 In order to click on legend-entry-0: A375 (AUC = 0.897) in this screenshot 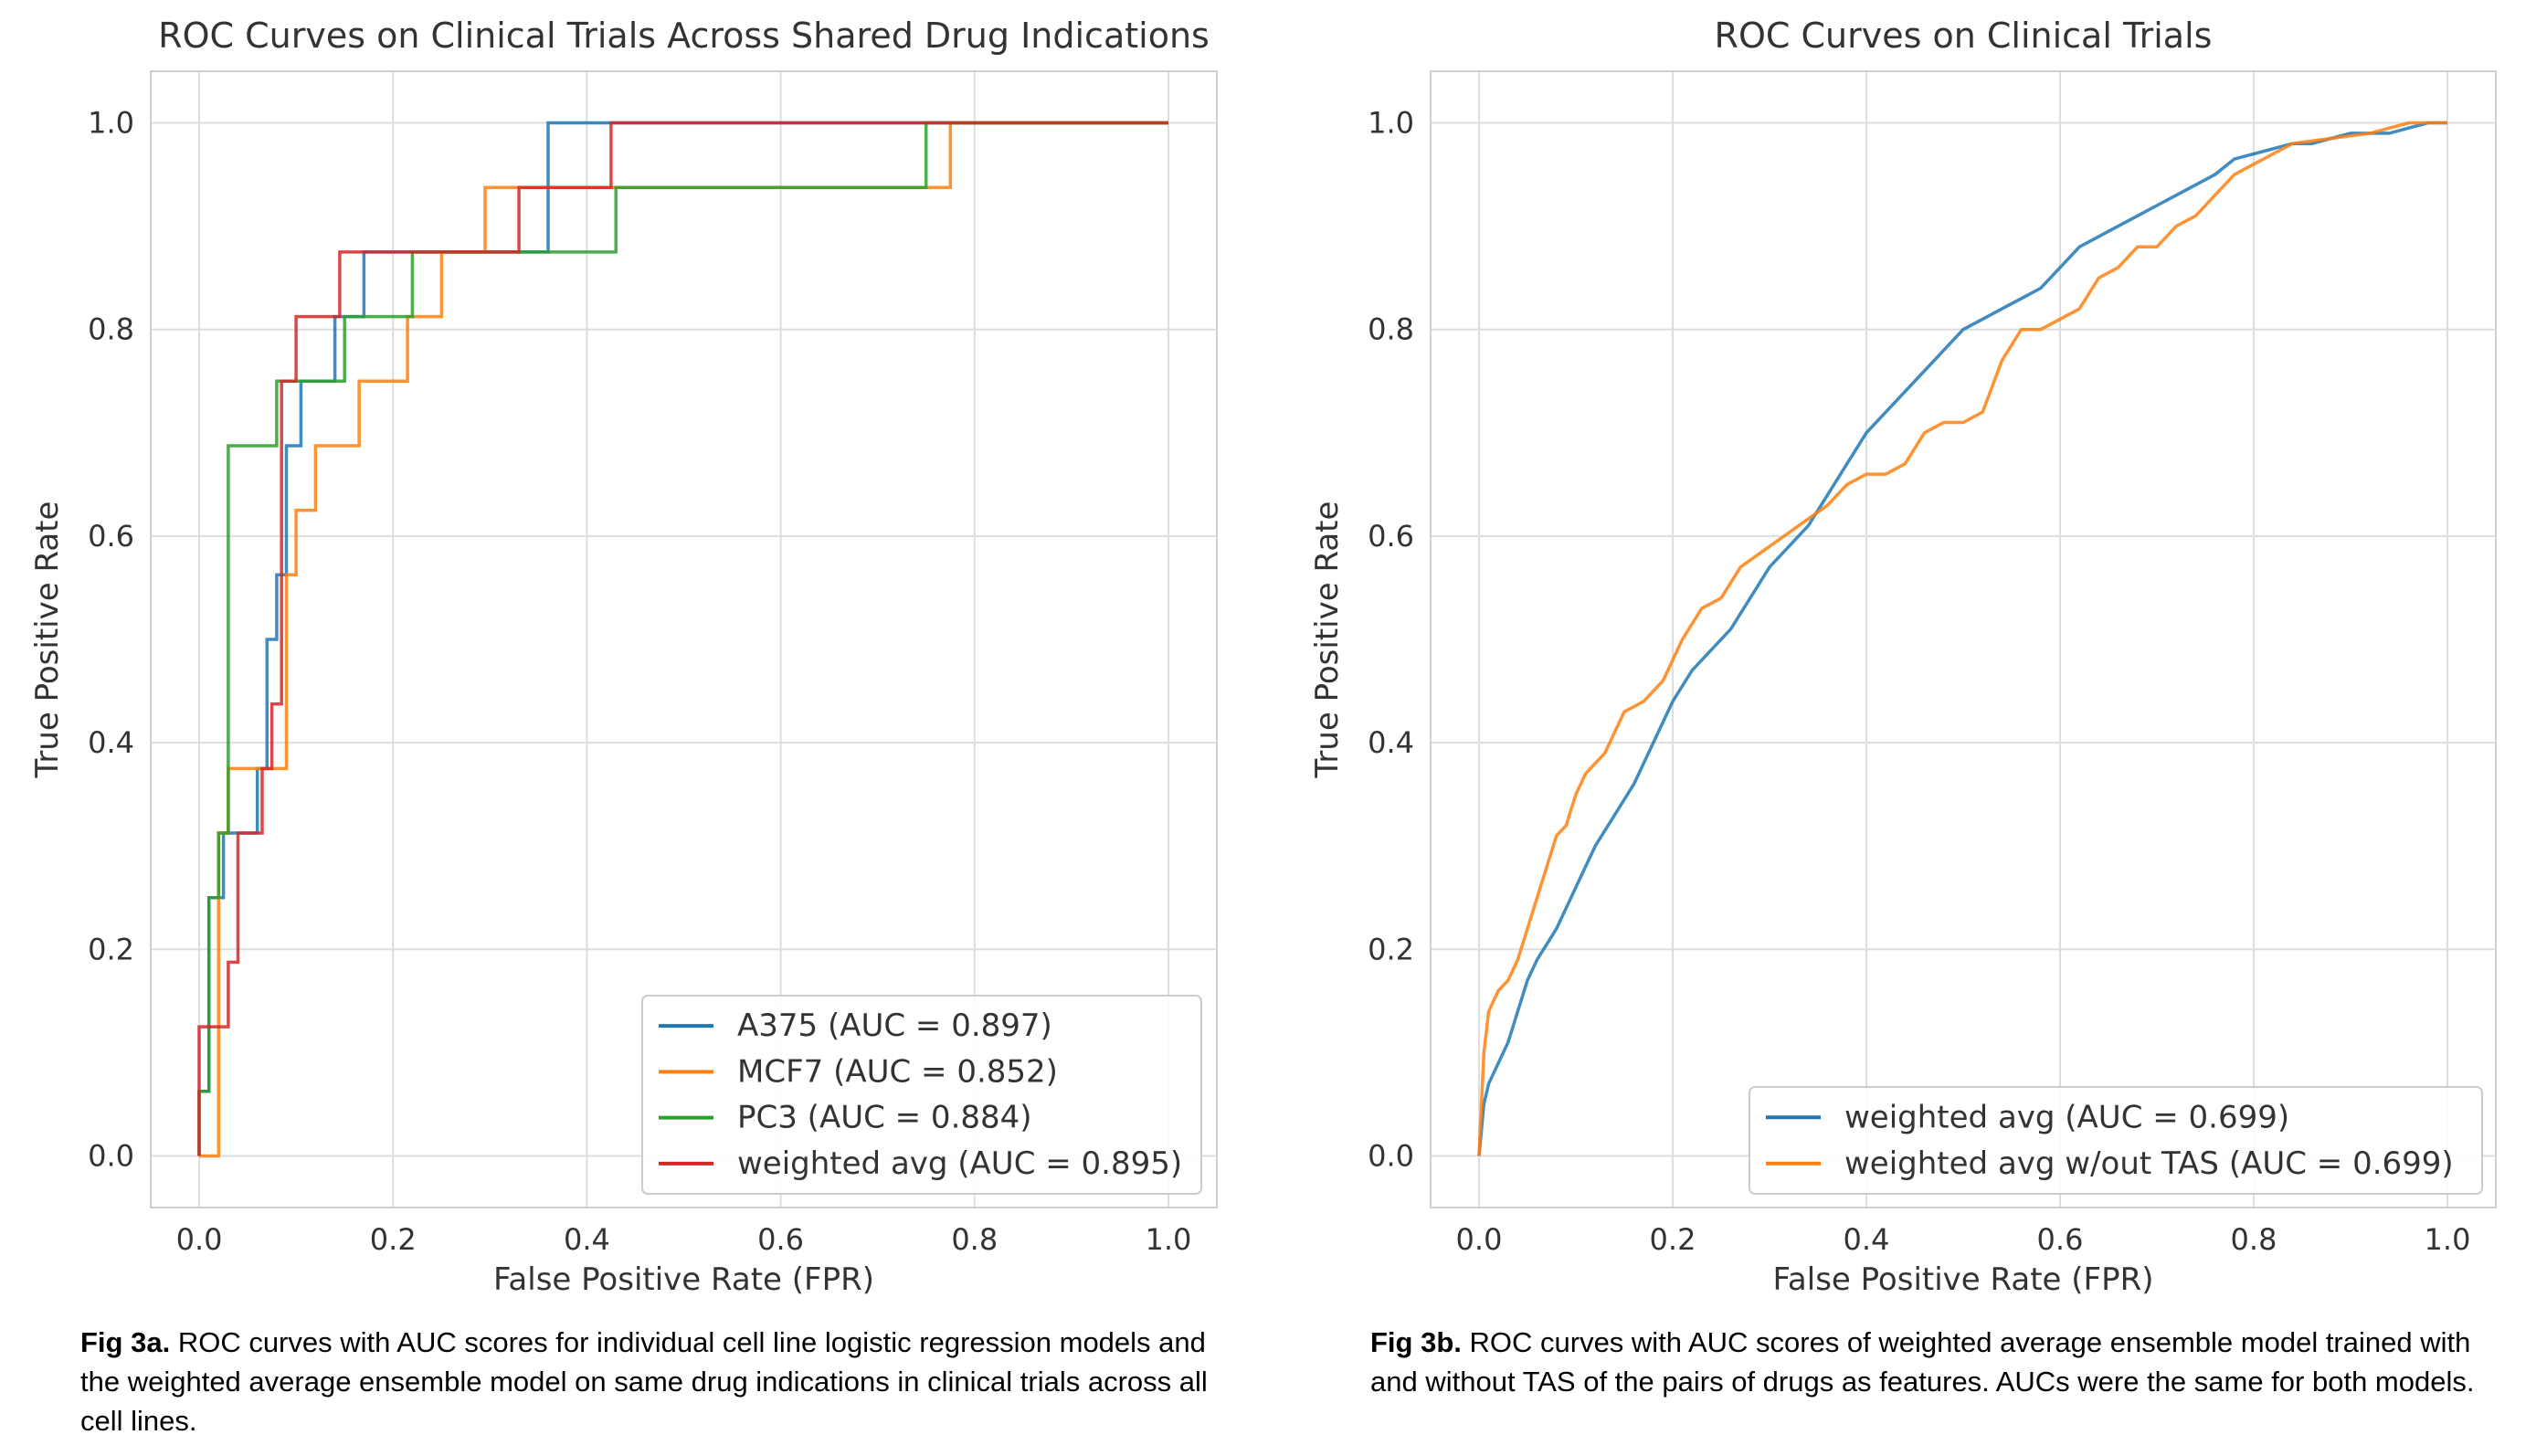, I will do `click(895, 1026)`.